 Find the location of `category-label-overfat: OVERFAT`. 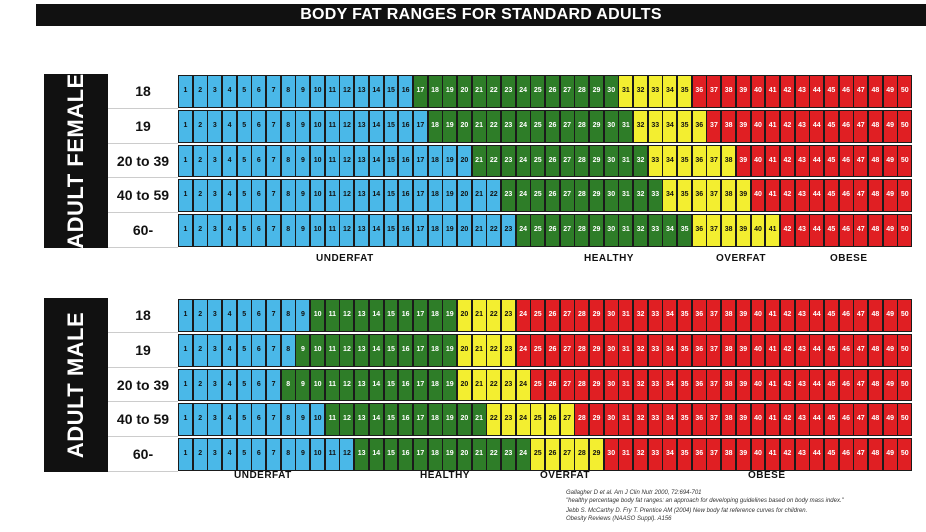

category-label-overfat: OVERFAT is located at coordinates (741, 258).